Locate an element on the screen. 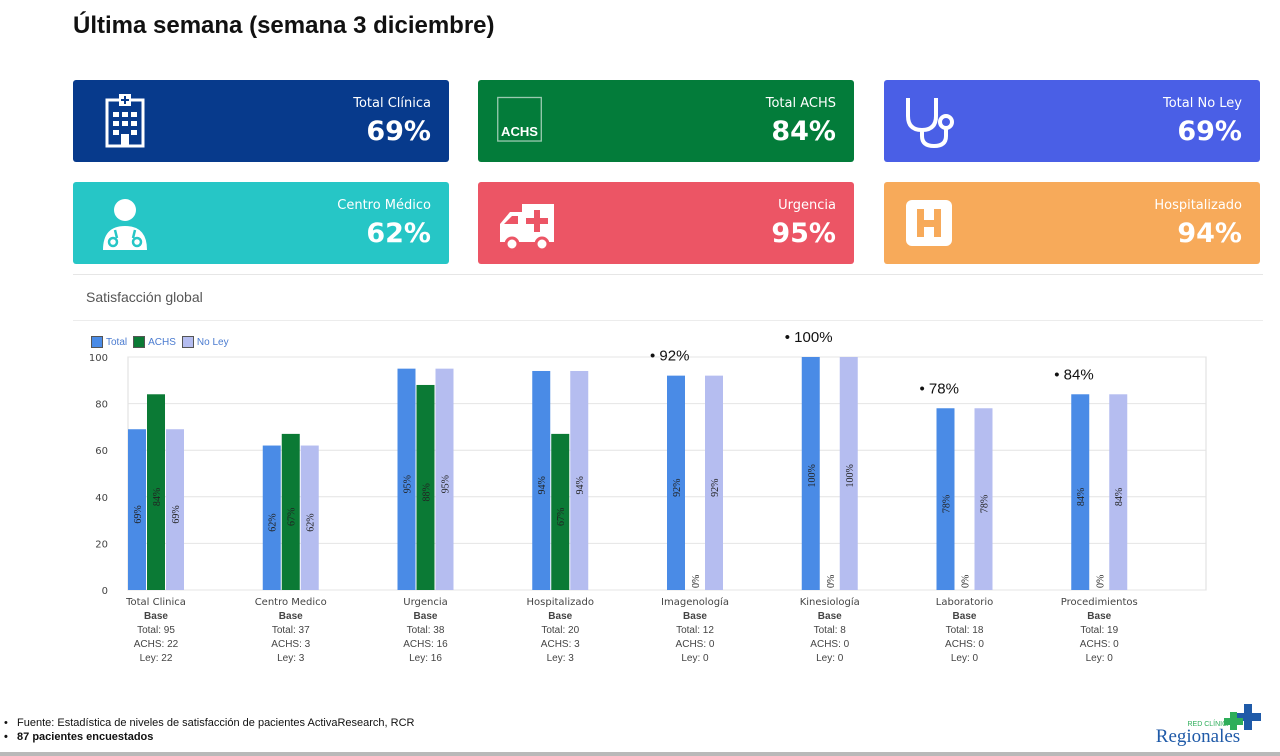 The height and width of the screenshot is (756, 1280). base-total: Total: 37 is located at coordinates (290, 630).